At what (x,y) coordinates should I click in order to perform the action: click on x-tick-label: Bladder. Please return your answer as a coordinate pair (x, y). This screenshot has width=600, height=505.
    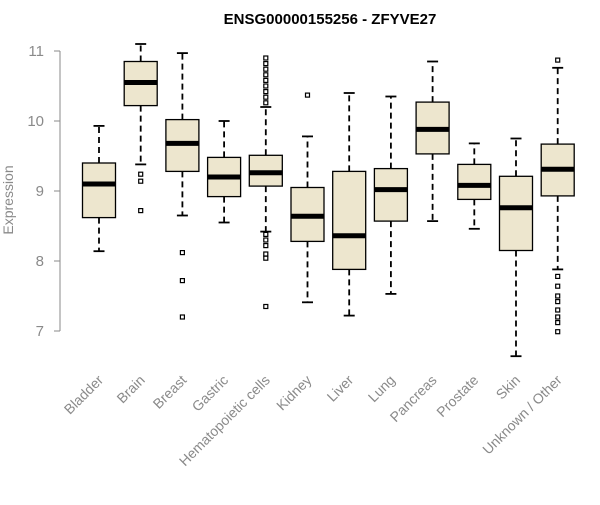
    Looking at the image, I should click on (84, 395).